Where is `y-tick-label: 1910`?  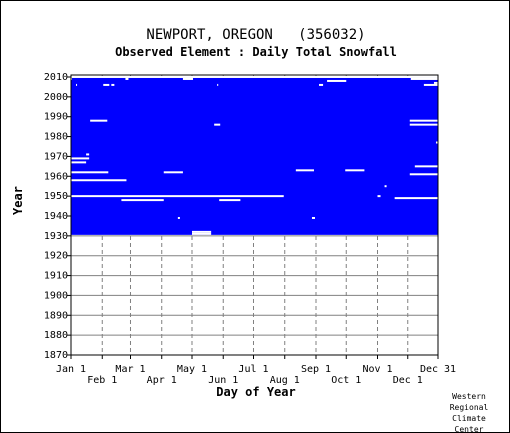
y-tick-label: 1910 is located at coordinates (56, 276).